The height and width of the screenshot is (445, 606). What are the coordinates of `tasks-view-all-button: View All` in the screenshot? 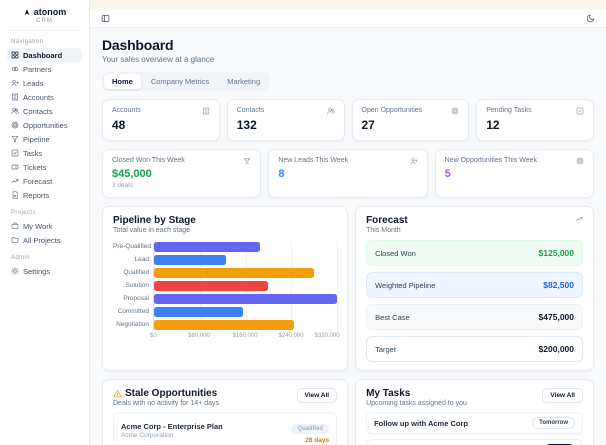 It's located at (562, 395).